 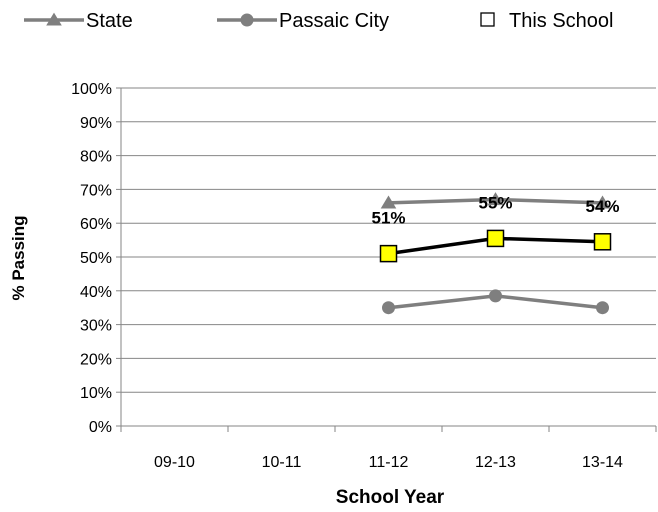 What do you see at coordinates (96, 258) in the screenshot?
I see `y-tick-label: 50%` at bounding box center [96, 258].